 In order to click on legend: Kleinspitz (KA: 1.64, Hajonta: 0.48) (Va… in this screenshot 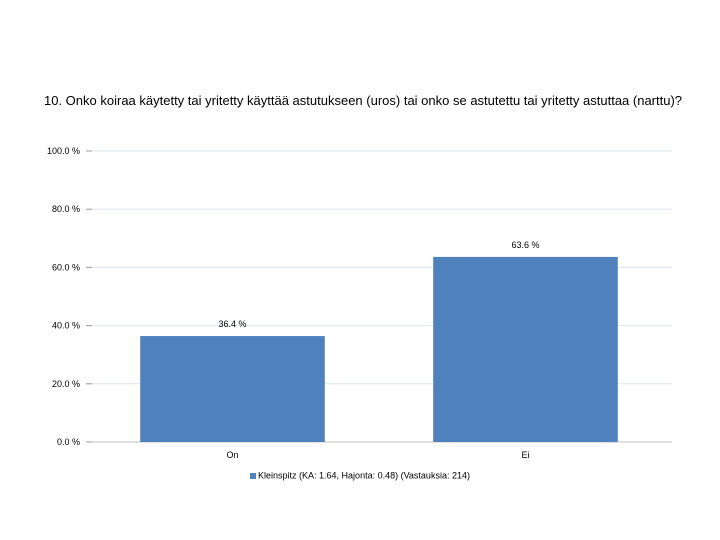, I will do `click(360, 475)`.